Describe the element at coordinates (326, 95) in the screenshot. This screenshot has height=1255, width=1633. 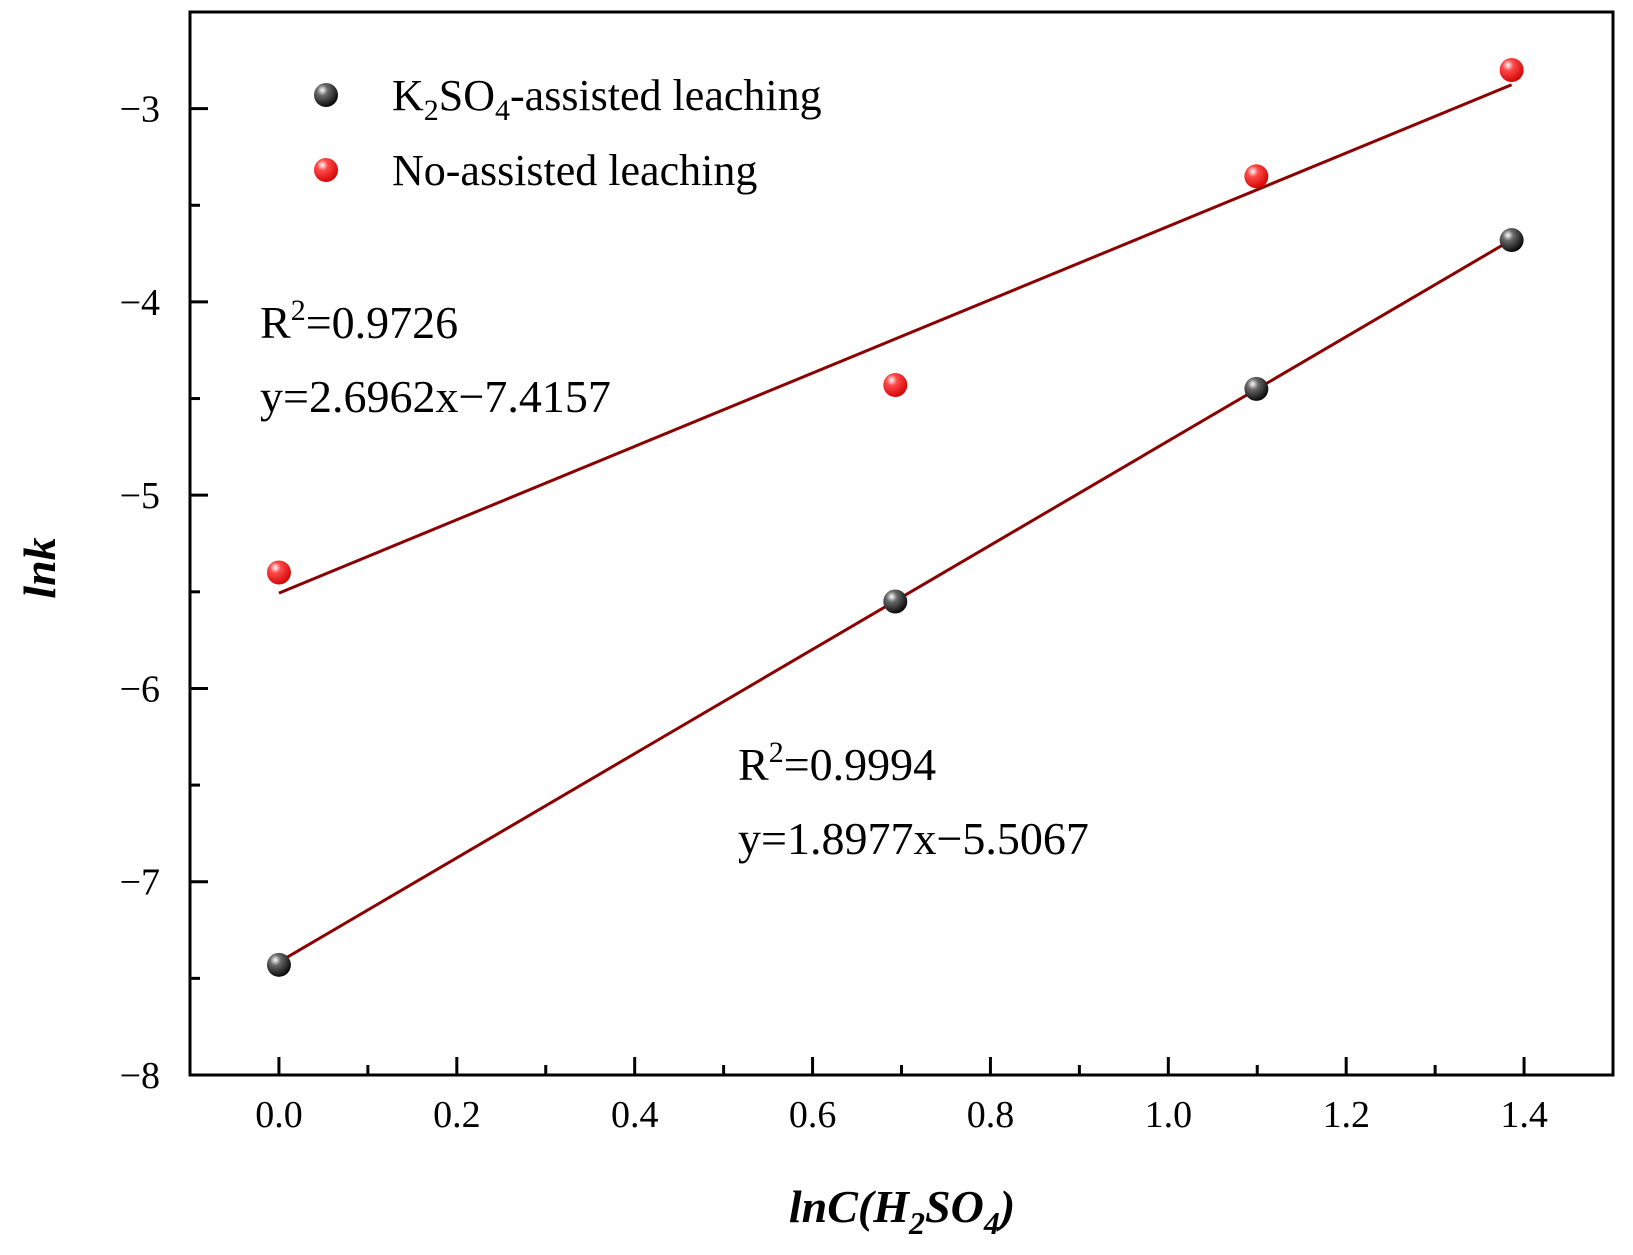
I see `legend-marker-k2so4` at that location.